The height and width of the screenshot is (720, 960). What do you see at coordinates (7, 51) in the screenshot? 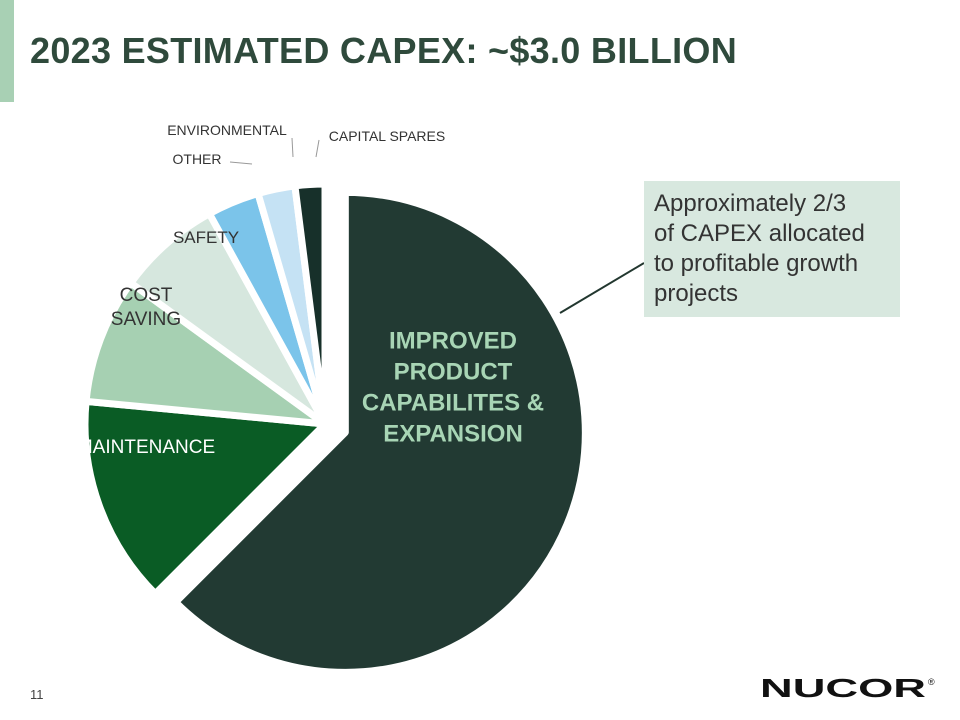
I see `title-accent-bar` at bounding box center [7, 51].